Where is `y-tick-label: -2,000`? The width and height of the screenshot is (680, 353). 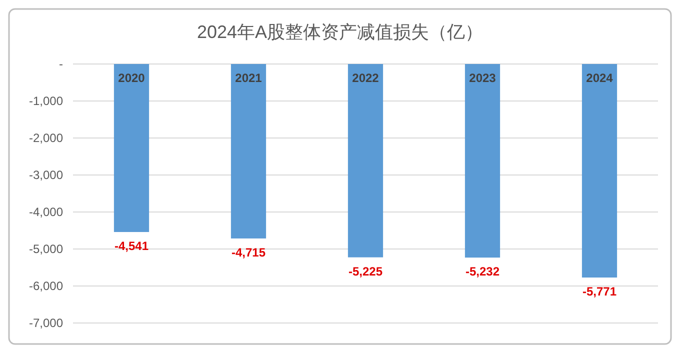
y-tick-label: -2,000 is located at coordinates (46, 138).